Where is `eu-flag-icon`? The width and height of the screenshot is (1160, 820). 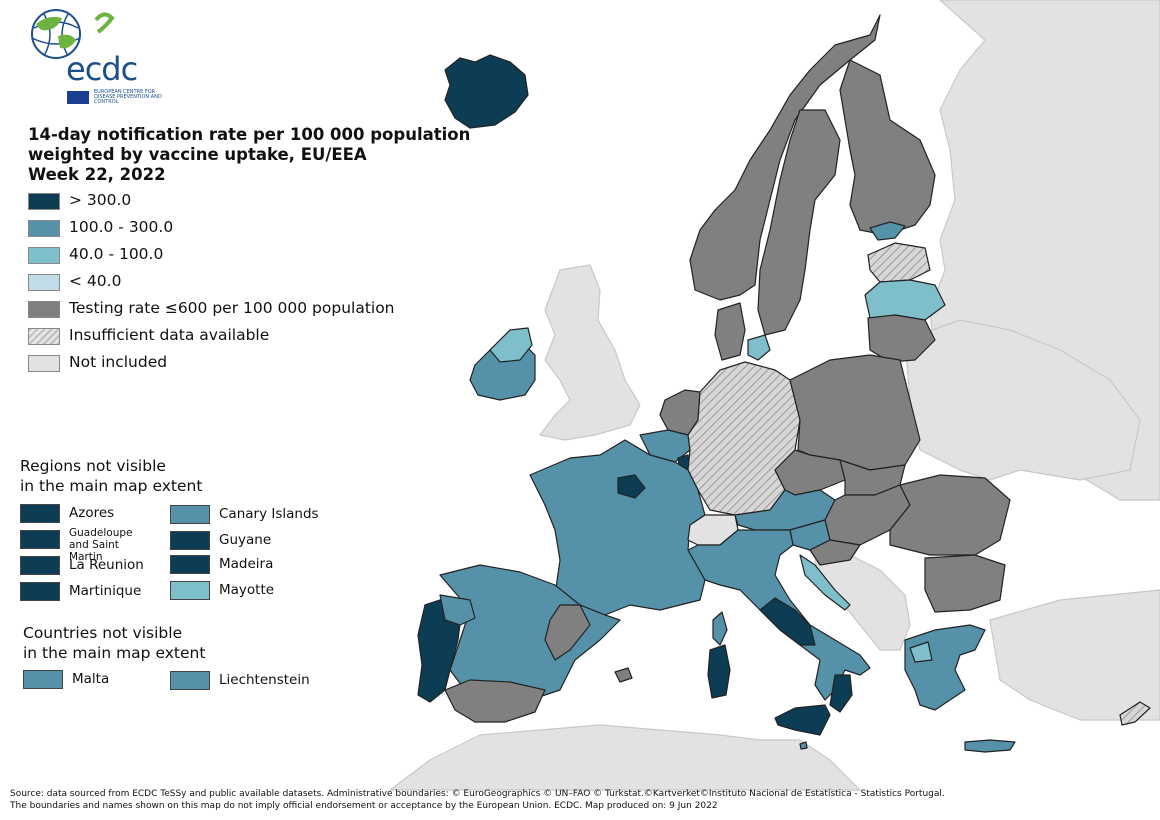 eu-flag-icon is located at coordinates (78, 97).